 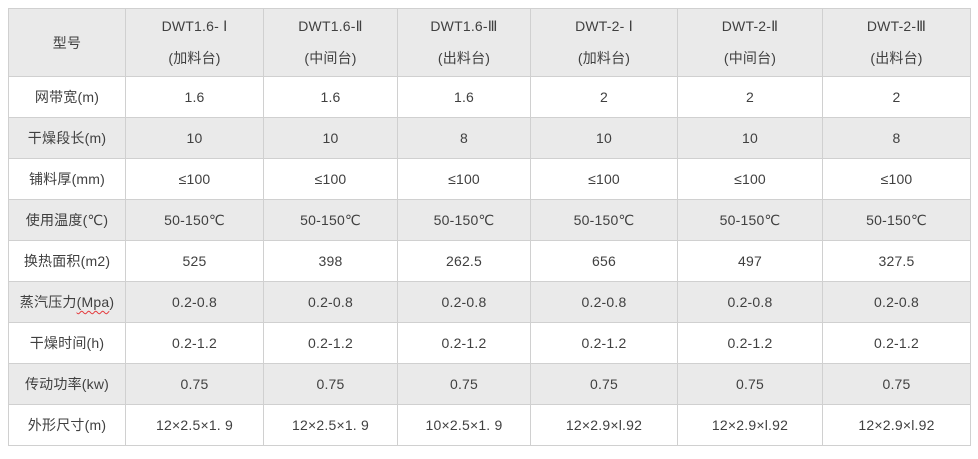 I want to click on header-col-dwt16-3: DWT1.6-Ⅲ (出料台), so click(x=464, y=42).